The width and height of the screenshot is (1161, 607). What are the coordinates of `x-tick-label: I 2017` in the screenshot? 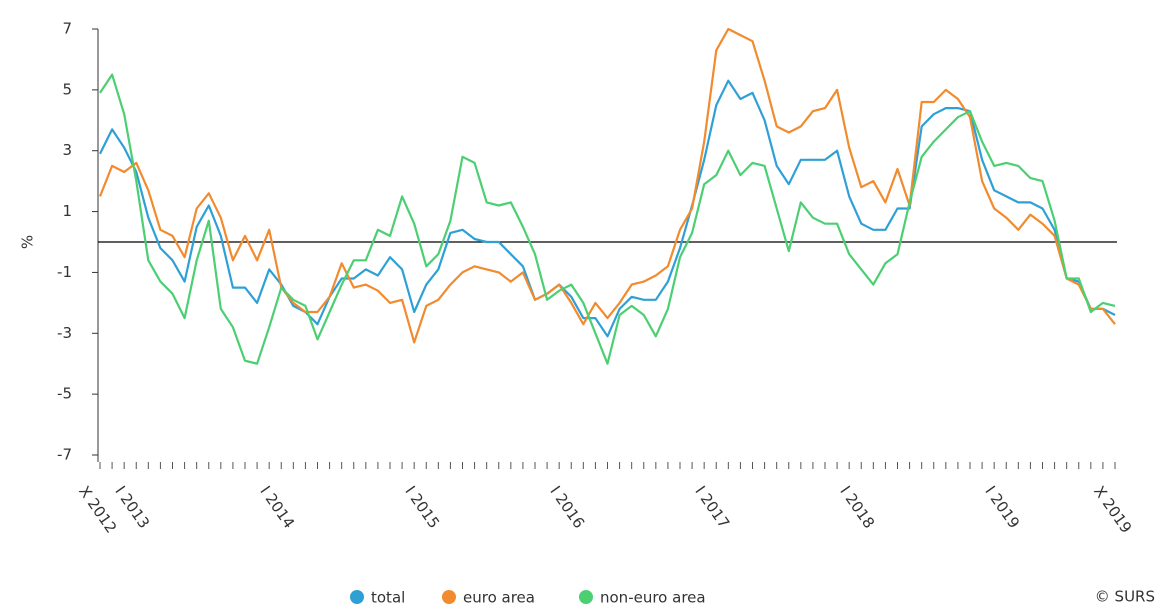 It's located at (712, 507).